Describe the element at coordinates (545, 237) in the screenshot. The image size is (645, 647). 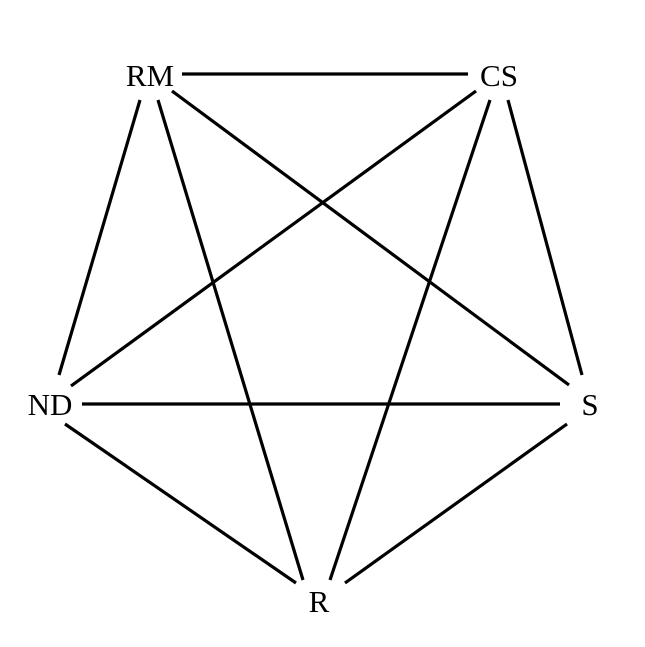
I see `edge-cs-s` at that location.